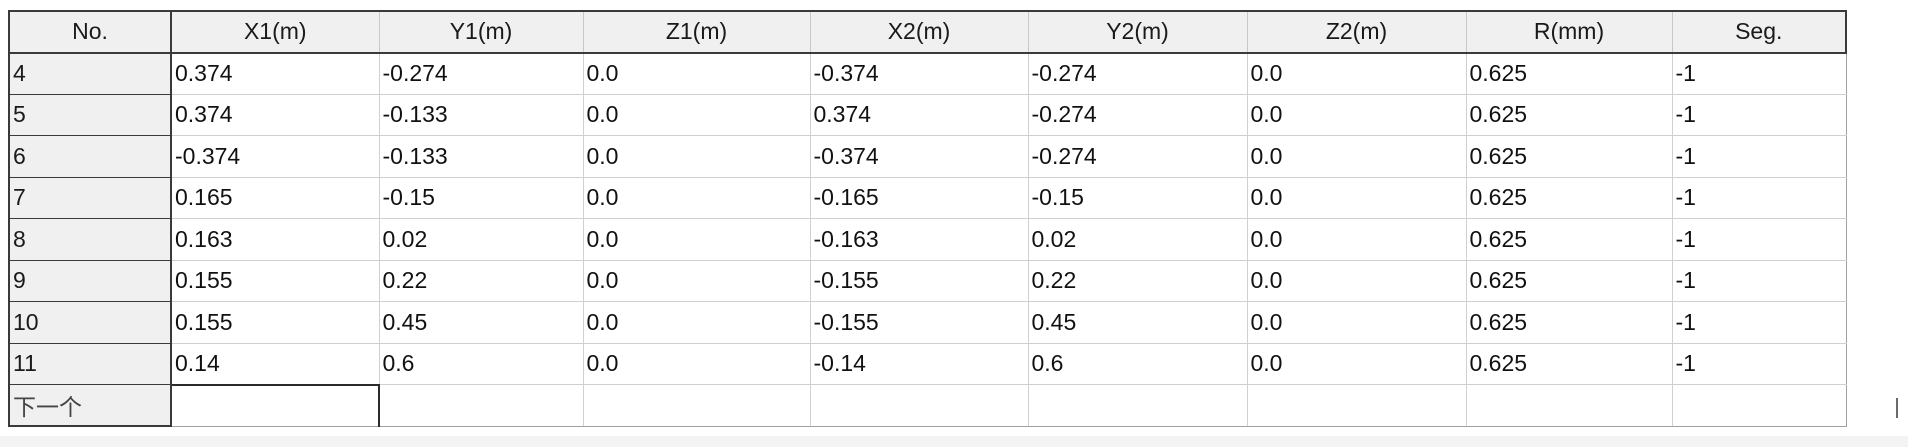 The width and height of the screenshot is (1908, 447). Describe the element at coordinates (481, 32) in the screenshot. I see `column-header-y1: Y1(m)` at that location.